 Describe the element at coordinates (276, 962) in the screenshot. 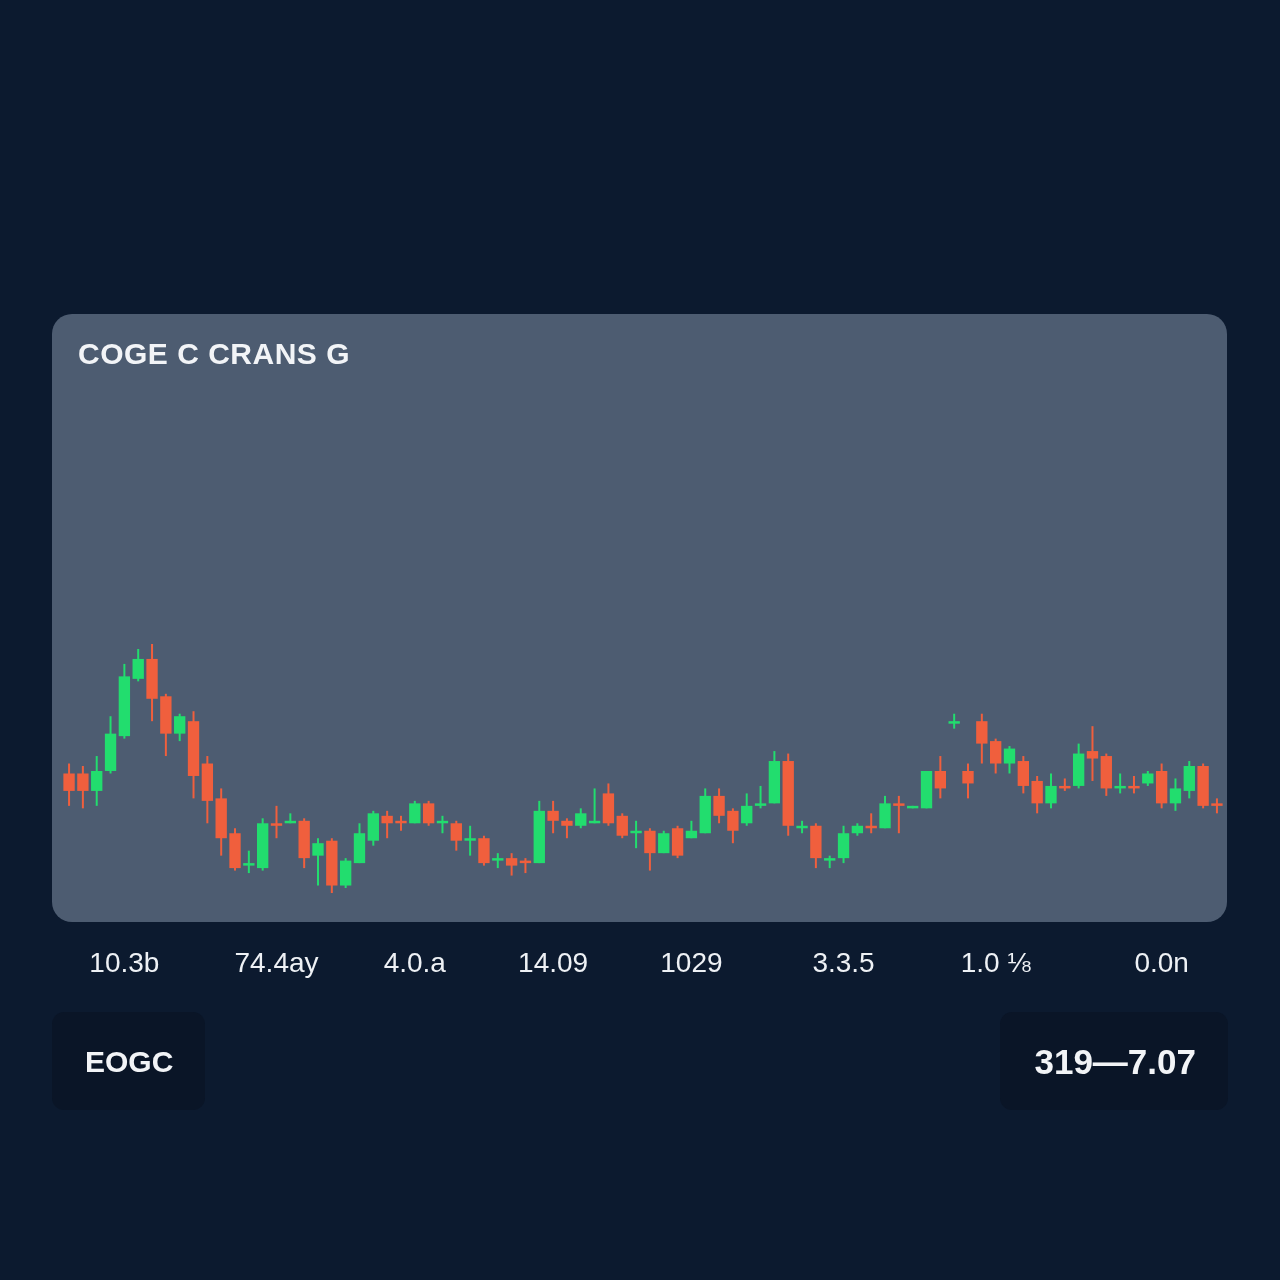

I see `x-tick-label: 74.4ay` at that location.